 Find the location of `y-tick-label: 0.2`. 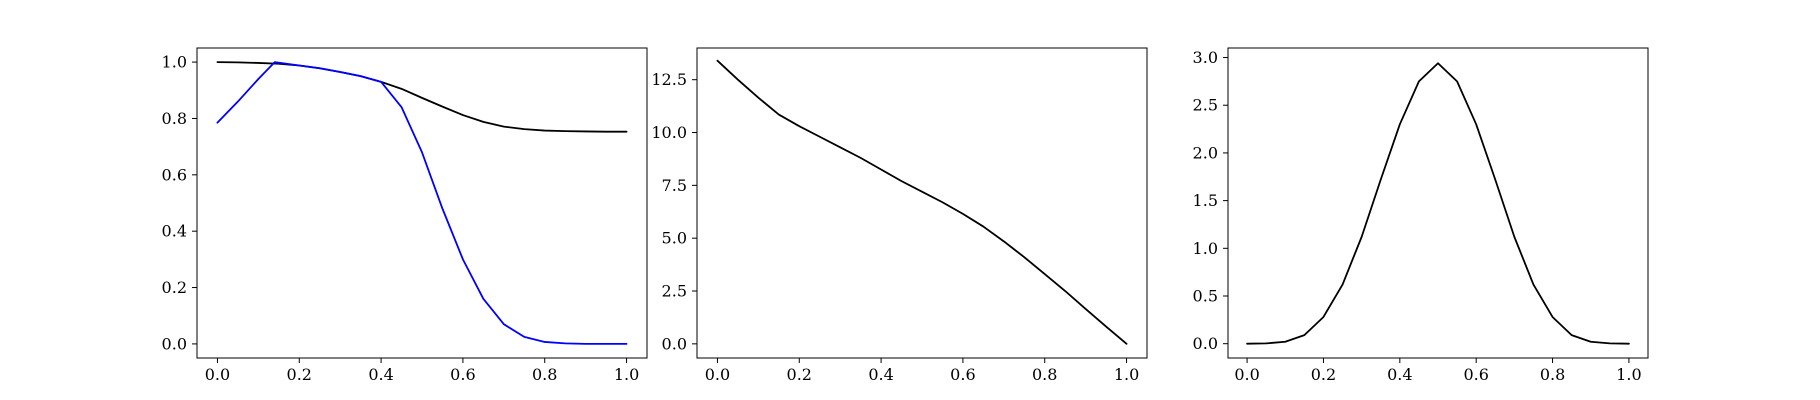

y-tick-label: 0.2 is located at coordinates (174, 287).